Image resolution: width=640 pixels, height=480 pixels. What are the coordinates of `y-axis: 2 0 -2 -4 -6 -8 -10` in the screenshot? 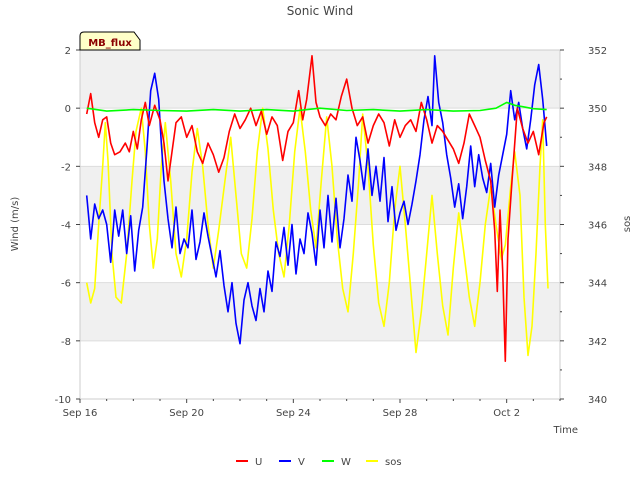 It's located at (67, 226).